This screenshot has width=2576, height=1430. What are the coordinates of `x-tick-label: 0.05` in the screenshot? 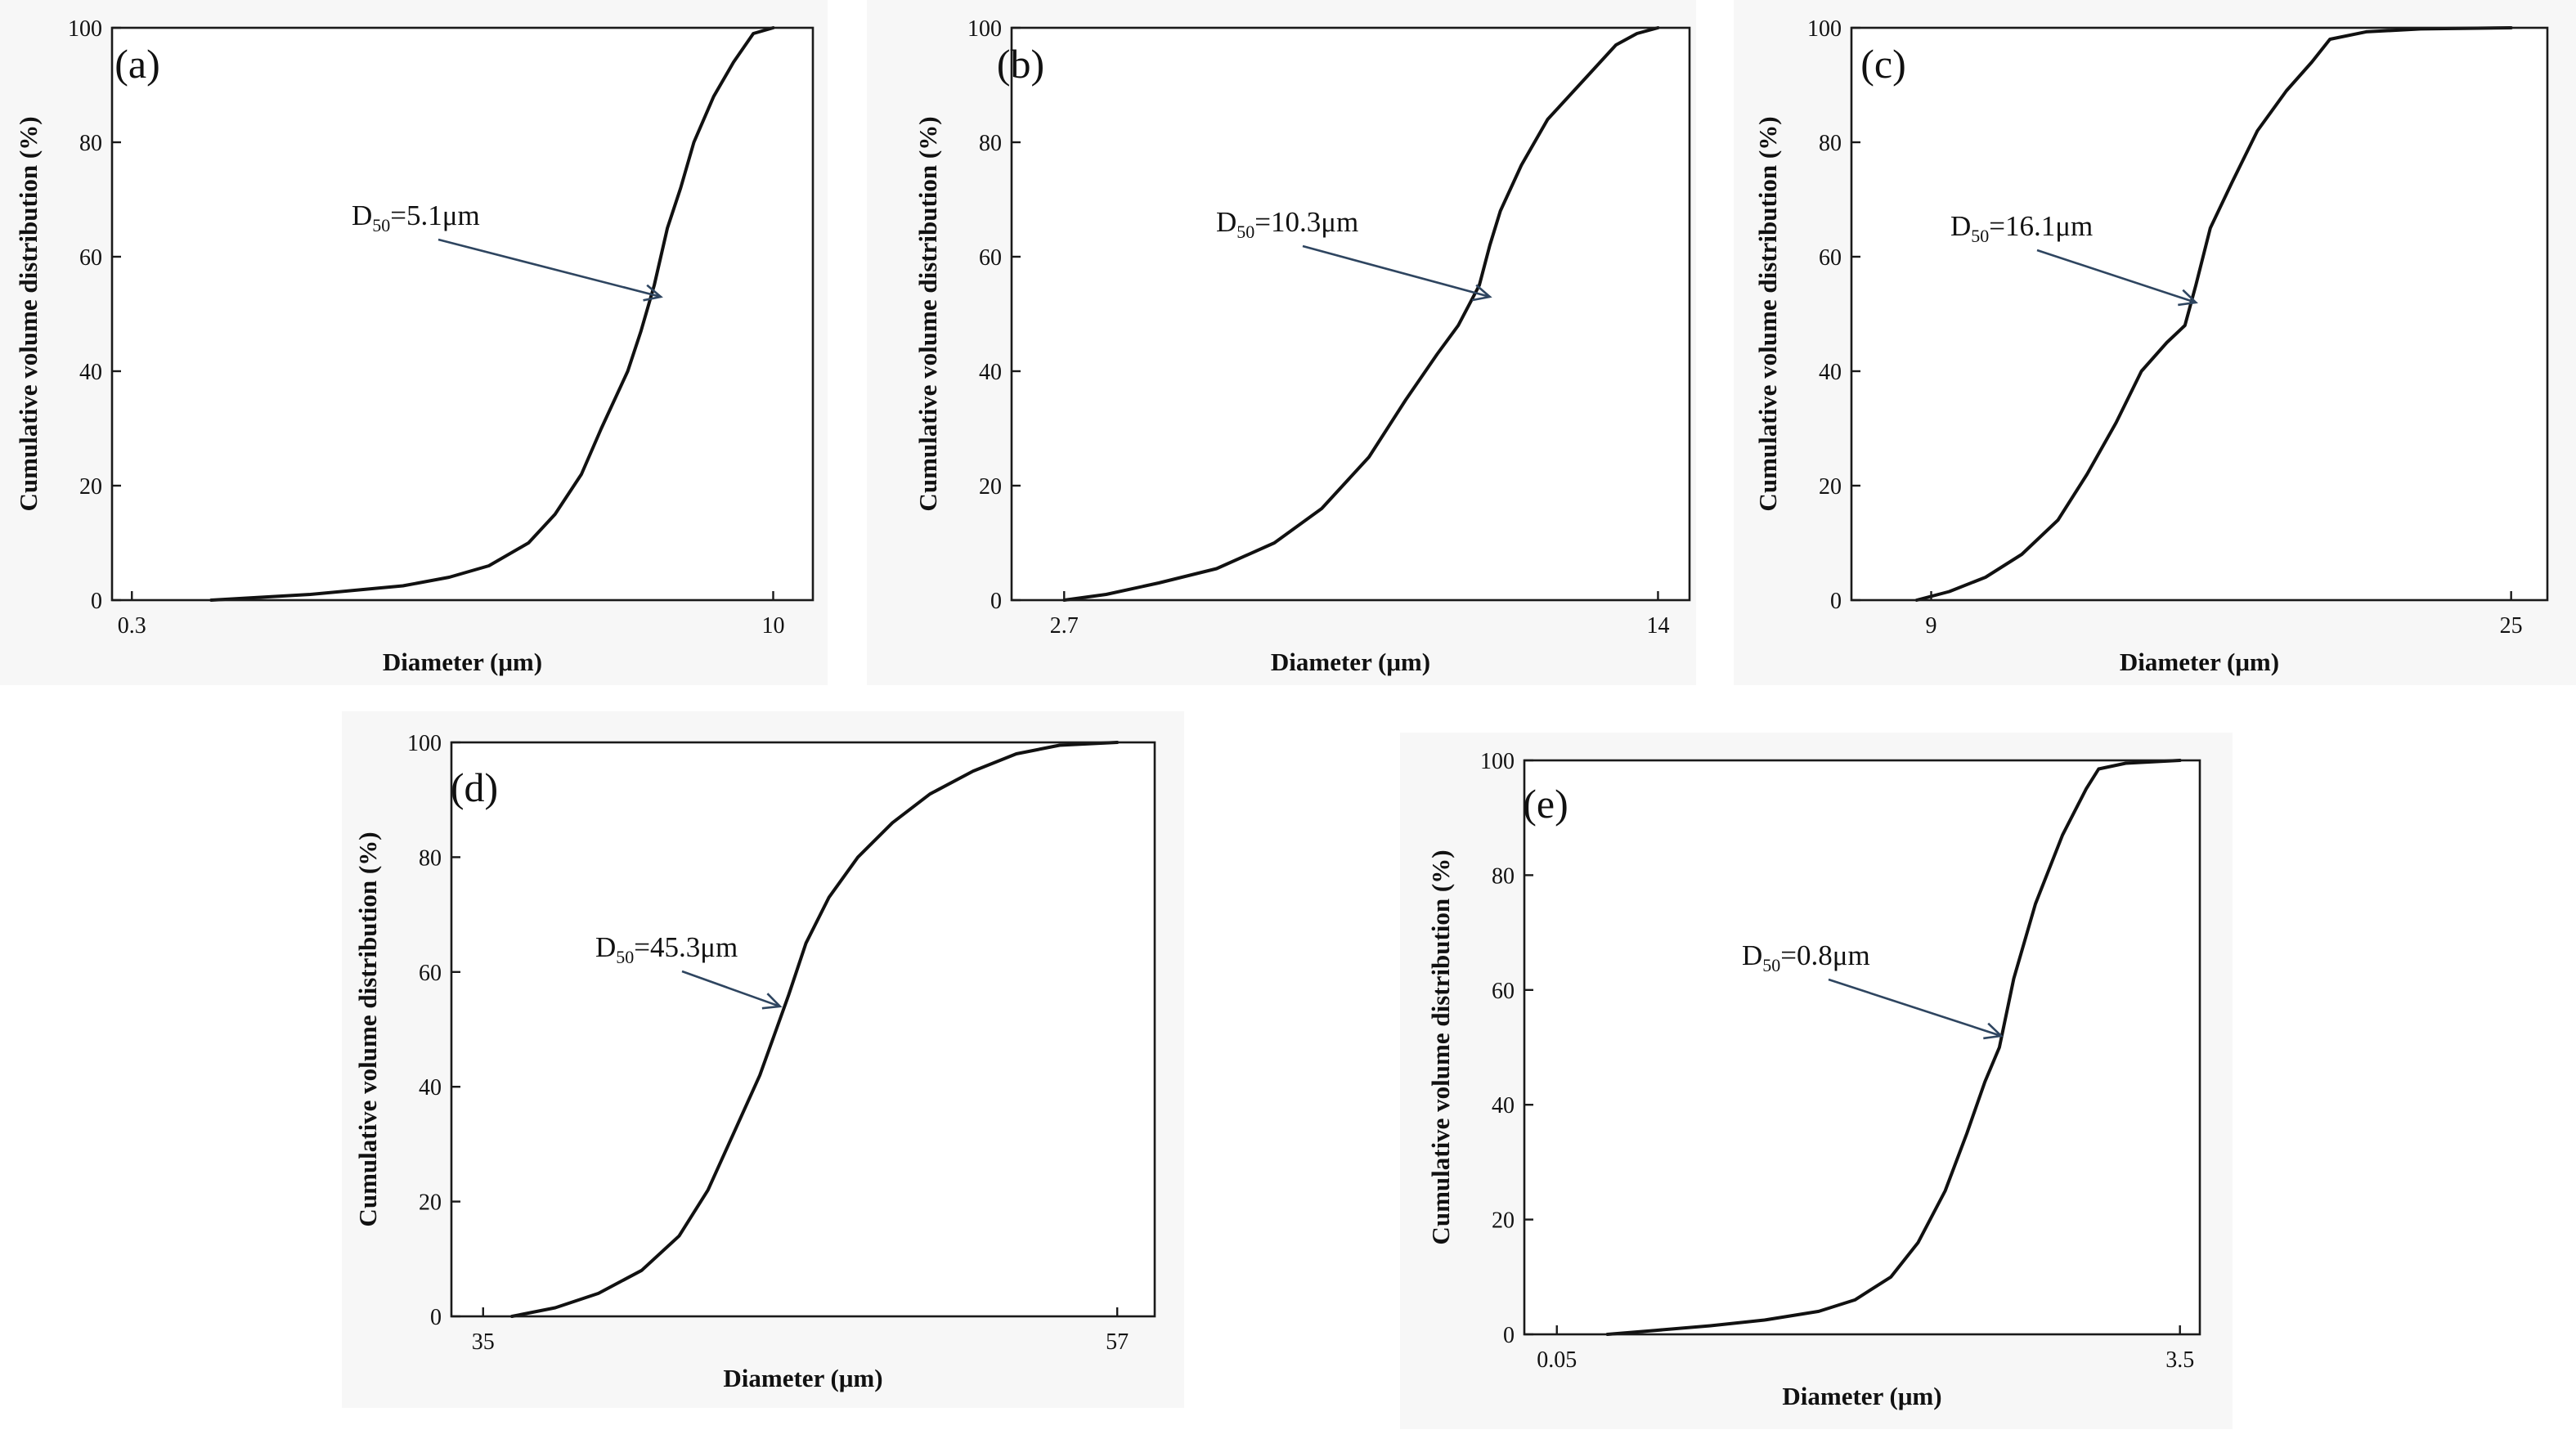 It's located at (1557, 1360).